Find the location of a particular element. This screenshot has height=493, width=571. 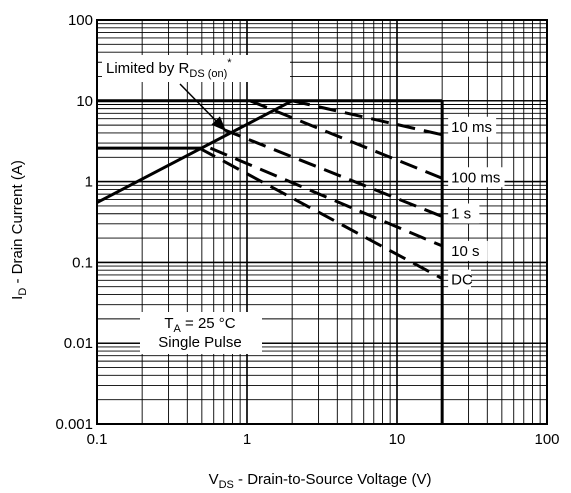

rds-label: Limited by RDS (on)* is located at coordinates (169, 68).